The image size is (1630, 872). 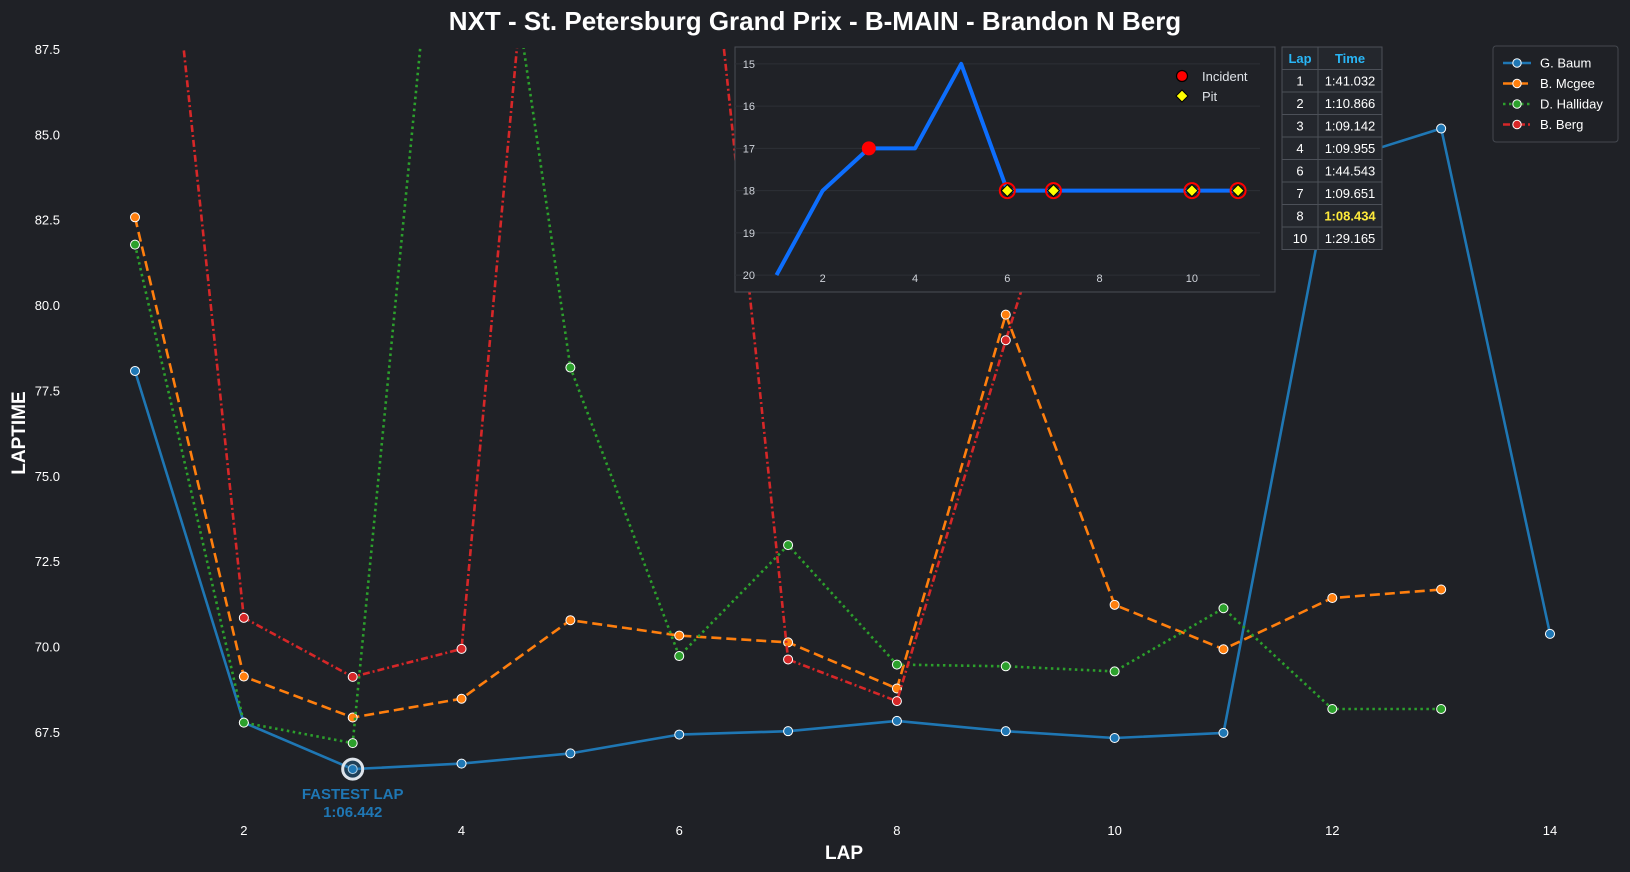 What do you see at coordinates (679, 830) in the screenshot?
I see `x-tick-label: 6` at bounding box center [679, 830].